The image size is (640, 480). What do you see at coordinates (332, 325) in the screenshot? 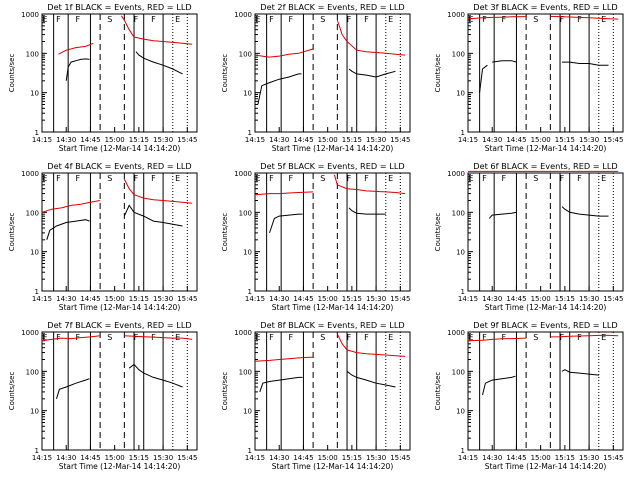
I see `panel-title: Det 8f BLACK = Events, RED = LLD` at bounding box center [332, 325].